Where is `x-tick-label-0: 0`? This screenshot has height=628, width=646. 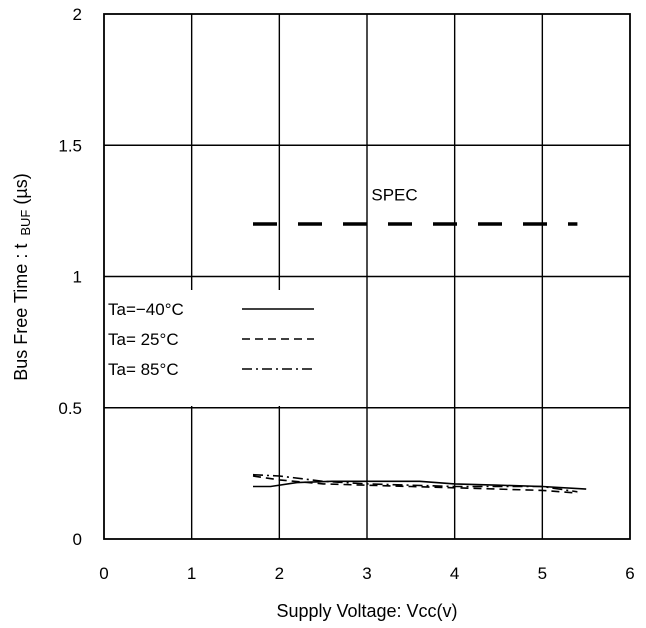 x-tick-label-0: 0 is located at coordinates (103, 573).